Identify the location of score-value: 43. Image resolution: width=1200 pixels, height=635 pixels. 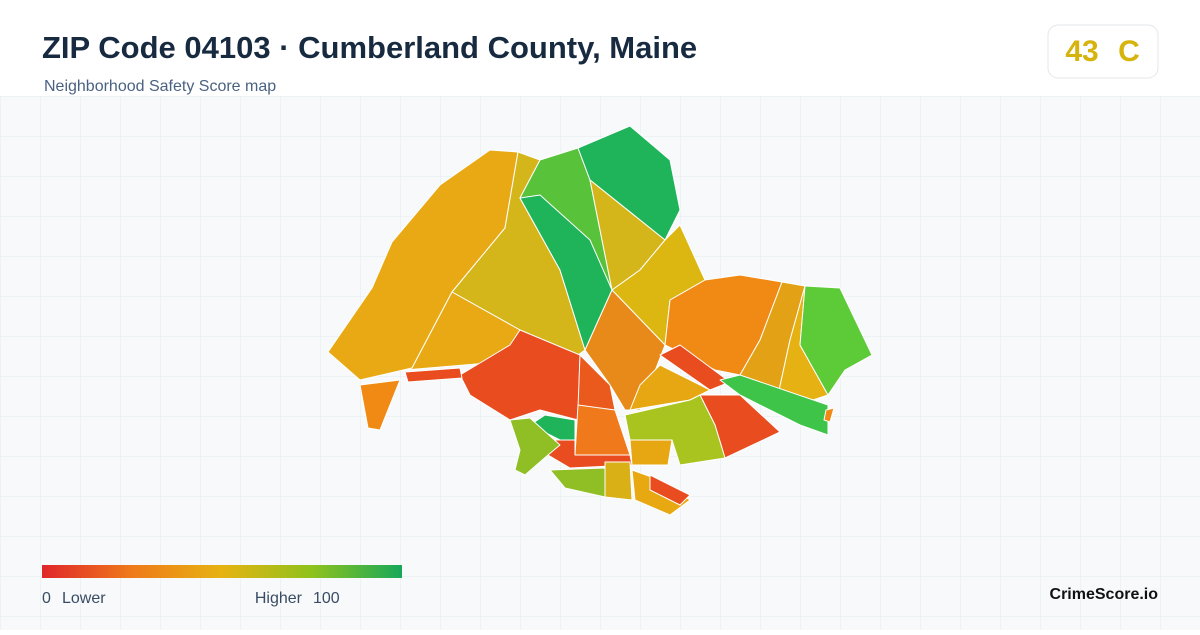
(1081, 51).